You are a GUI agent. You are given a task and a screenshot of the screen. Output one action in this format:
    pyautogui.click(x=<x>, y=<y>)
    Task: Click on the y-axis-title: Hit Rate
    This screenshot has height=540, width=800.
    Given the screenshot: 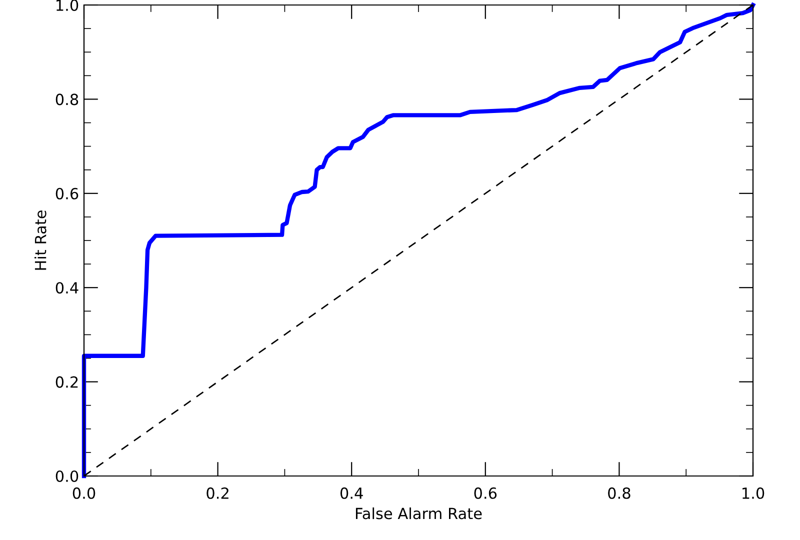 What is the action you would take?
    pyautogui.click(x=40, y=240)
    